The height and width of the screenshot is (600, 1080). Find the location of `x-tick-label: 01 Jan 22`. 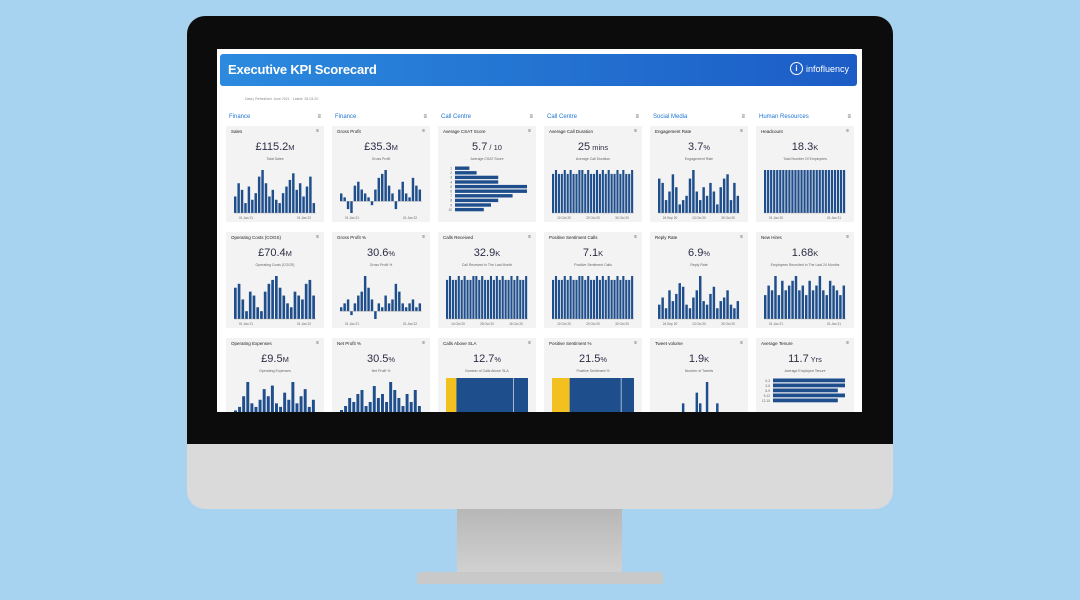

x-tick-label: 01 Jan 22 is located at coordinates (410, 324).